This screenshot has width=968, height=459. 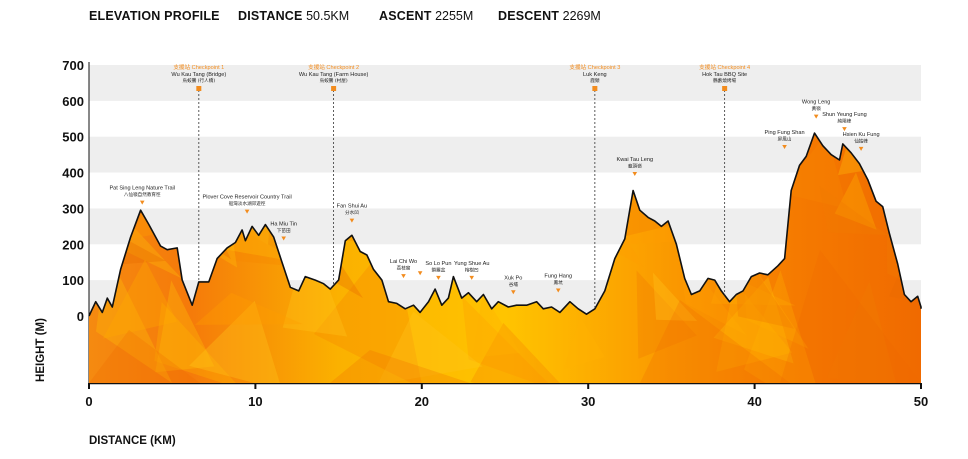 I want to click on distance-stat: DISTANCE 50.5KM, so click(x=293, y=16).